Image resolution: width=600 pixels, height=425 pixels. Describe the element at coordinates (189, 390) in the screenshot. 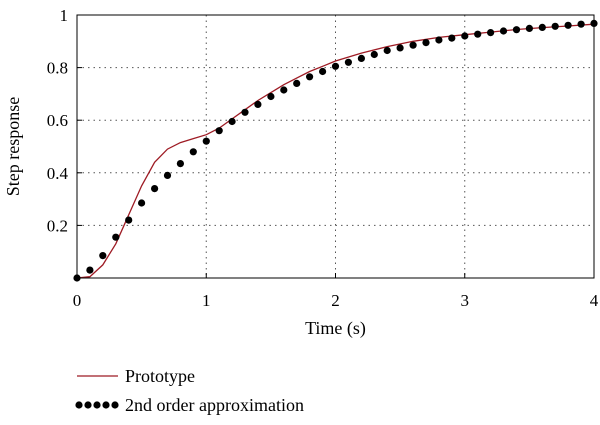

I see `legend: Prototype 2nd order approximation` at that location.